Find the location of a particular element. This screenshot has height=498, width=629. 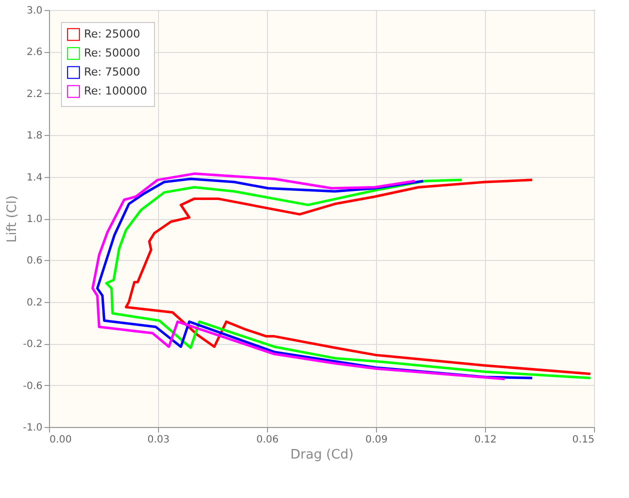

x-tick-label: 0.06 is located at coordinates (267, 440).